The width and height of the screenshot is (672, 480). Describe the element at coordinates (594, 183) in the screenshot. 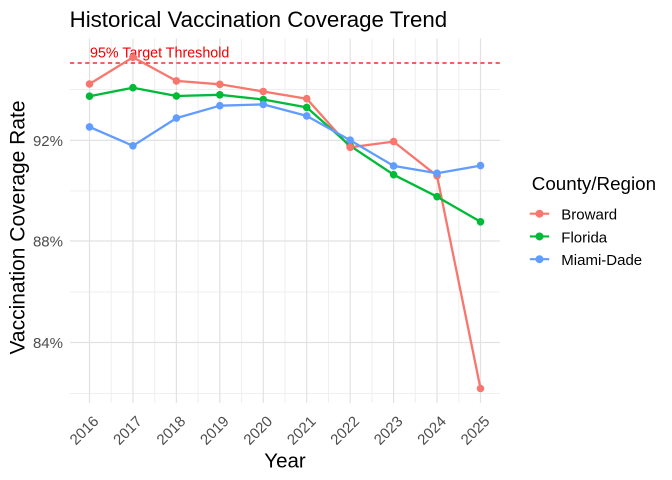

I see `svg-text: County/Region` at that location.